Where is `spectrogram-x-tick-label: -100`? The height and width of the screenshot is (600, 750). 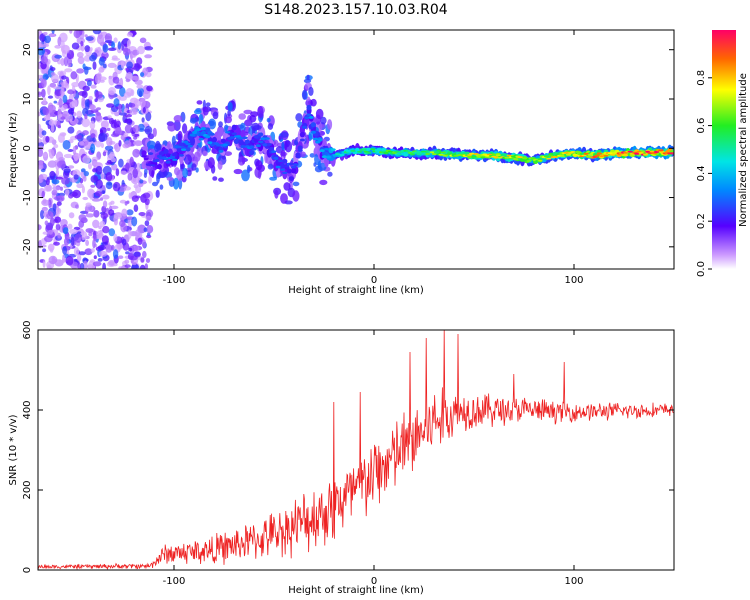
spectrogram-x-tick-label: -100 is located at coordinates (174, 280).